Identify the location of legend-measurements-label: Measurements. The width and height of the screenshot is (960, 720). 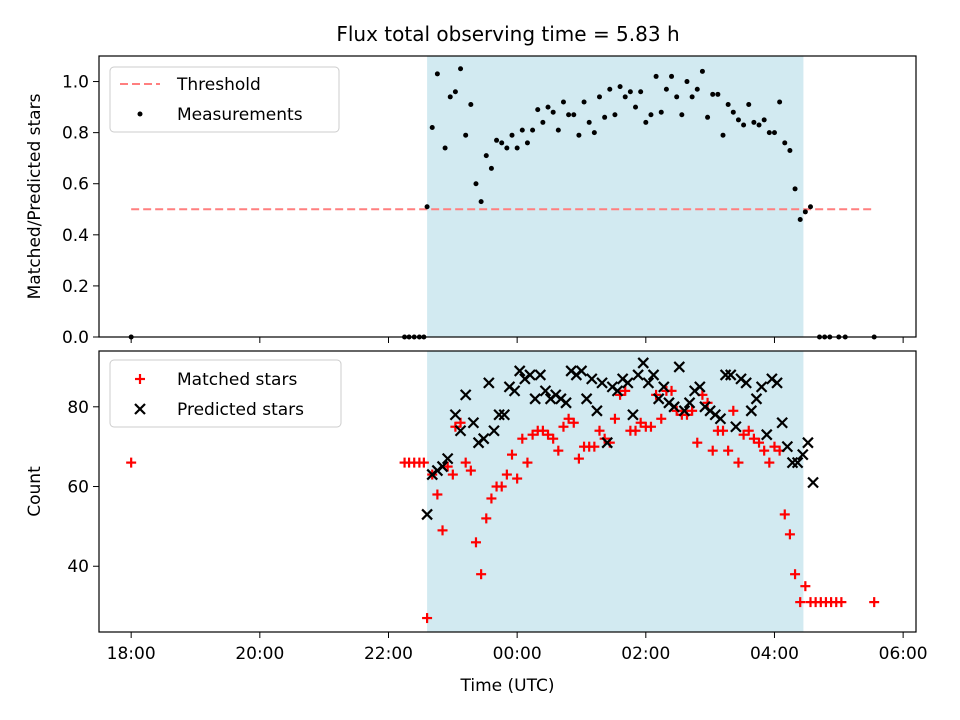
(240, 115).